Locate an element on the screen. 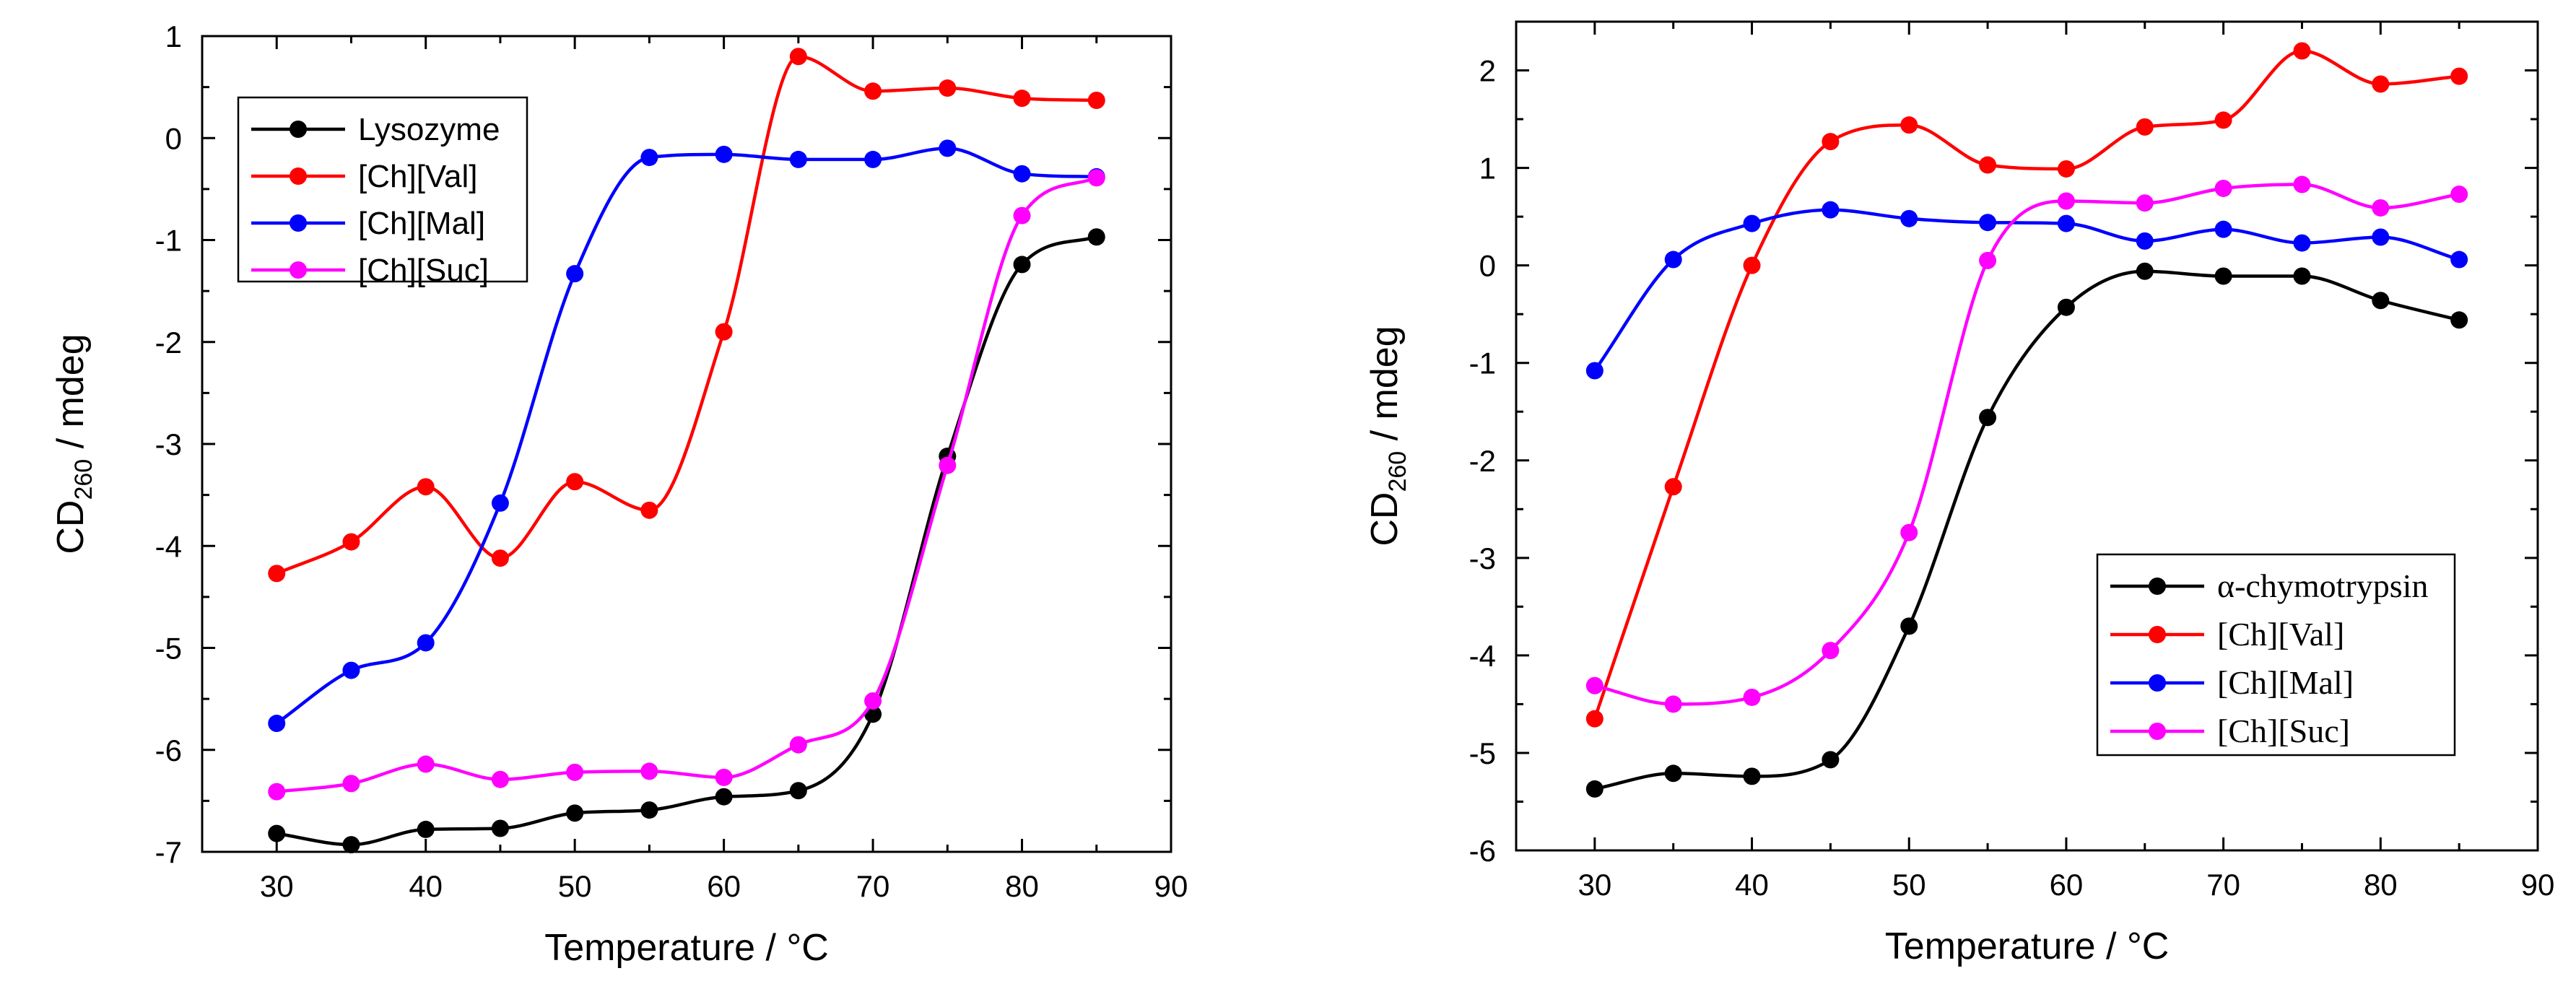 The width and height of the screenshot is (2576, 989). x-tick-label: 50 is located at coordinates (1909, 885).